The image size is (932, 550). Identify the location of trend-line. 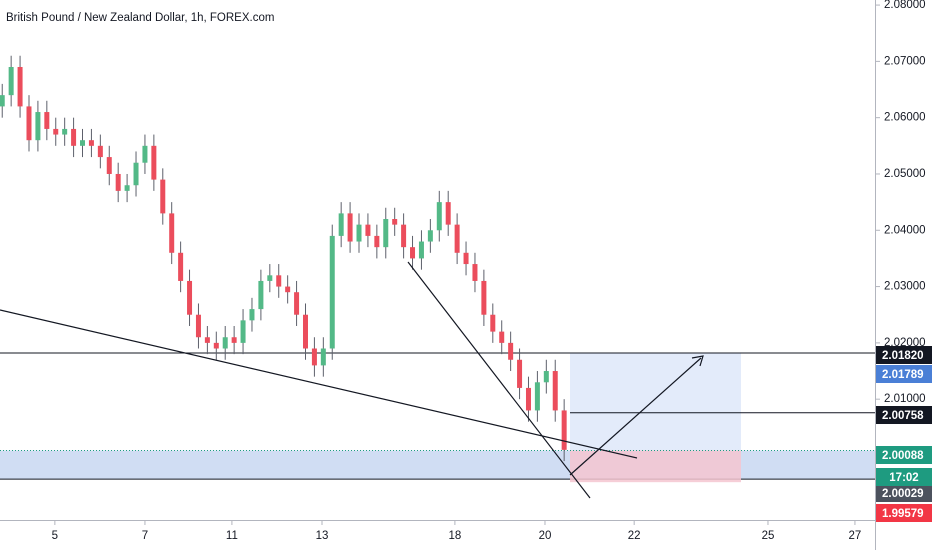
(499, 380).